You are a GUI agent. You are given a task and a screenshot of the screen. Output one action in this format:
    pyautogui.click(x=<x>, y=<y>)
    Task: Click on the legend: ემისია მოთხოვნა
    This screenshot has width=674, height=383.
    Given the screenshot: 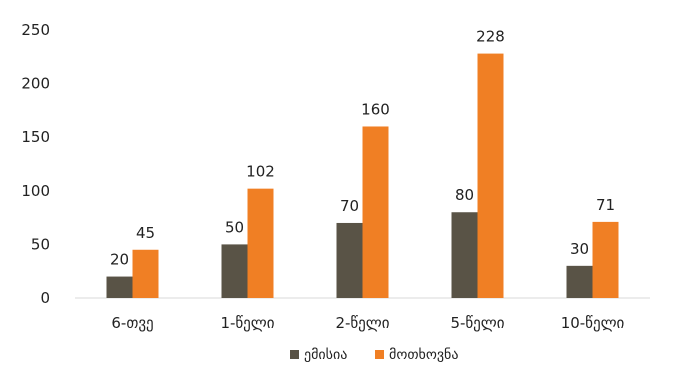 What is the action you would take?
    pyautogui.click(x=374, y=355)
    